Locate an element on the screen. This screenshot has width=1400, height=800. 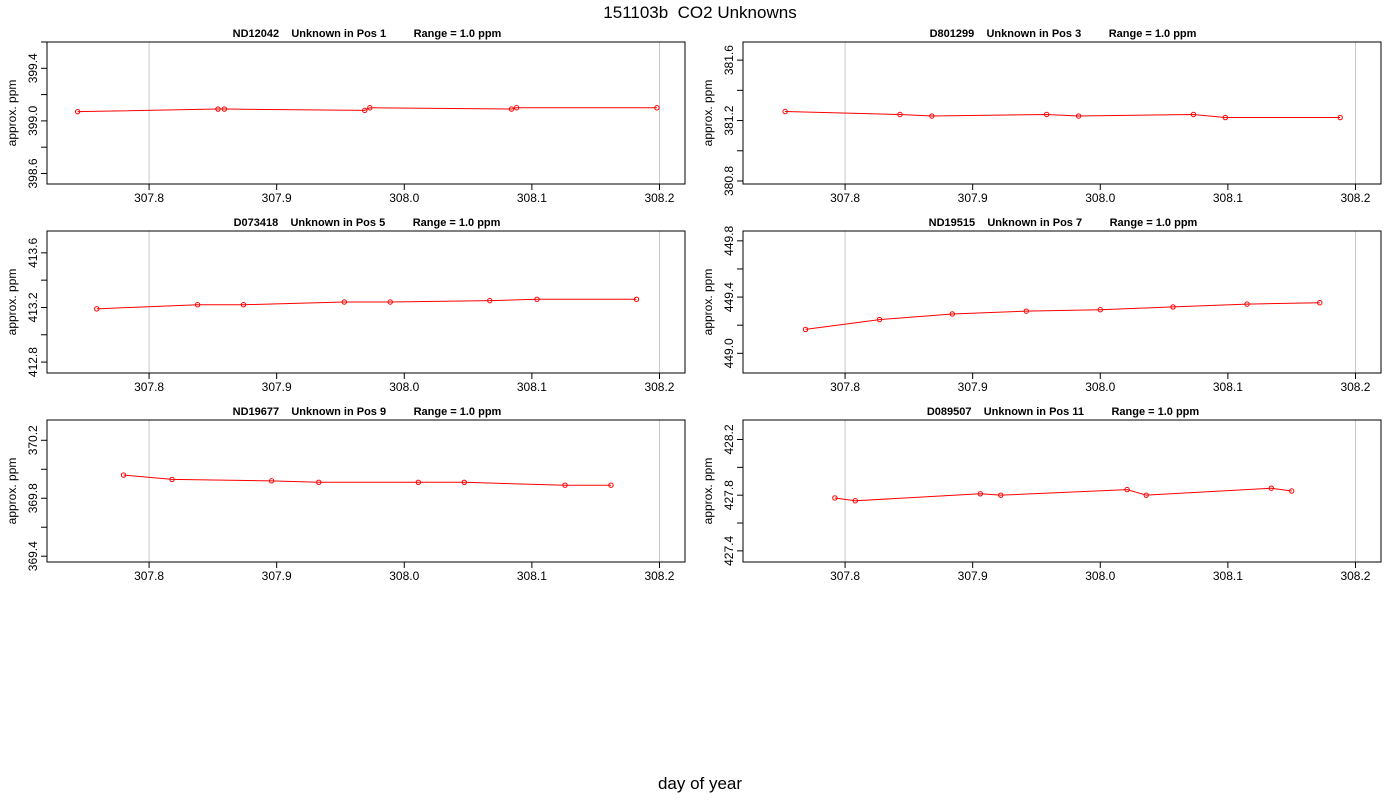
panel-title: D073418 Unknown in Pos 5 Range = 1.0 ppm is located at coordinates (367, 223).